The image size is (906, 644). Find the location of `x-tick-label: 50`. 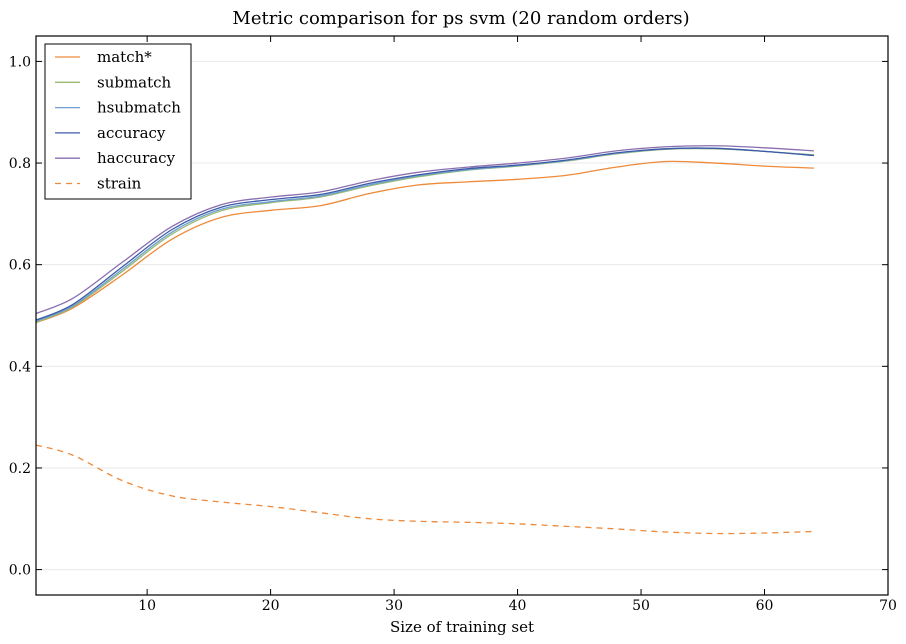

x-tick-label: 50 is located at coordinates (641, 606).